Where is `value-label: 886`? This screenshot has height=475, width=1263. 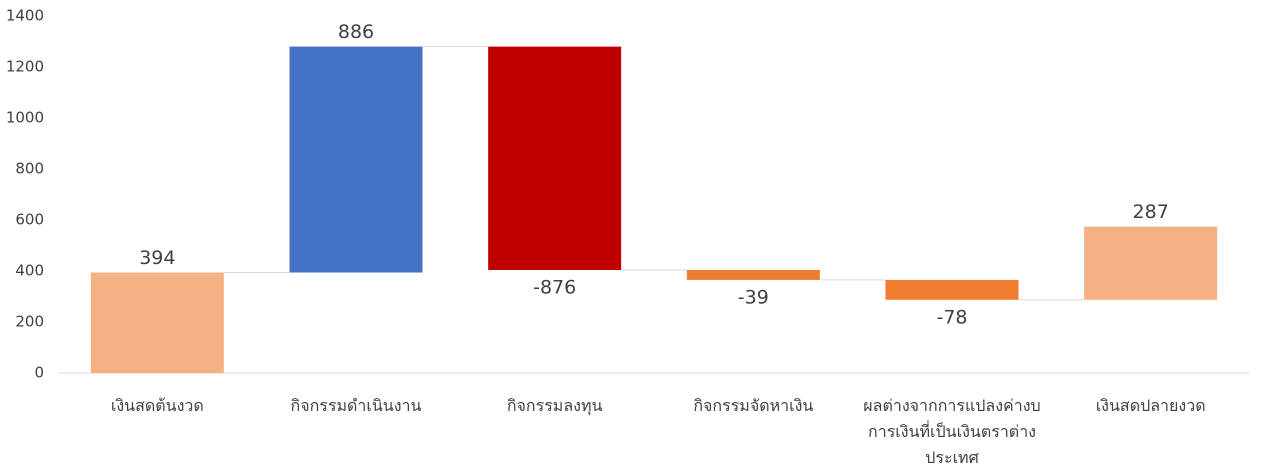 value-label: 886 is located at coordinates (356, 32).